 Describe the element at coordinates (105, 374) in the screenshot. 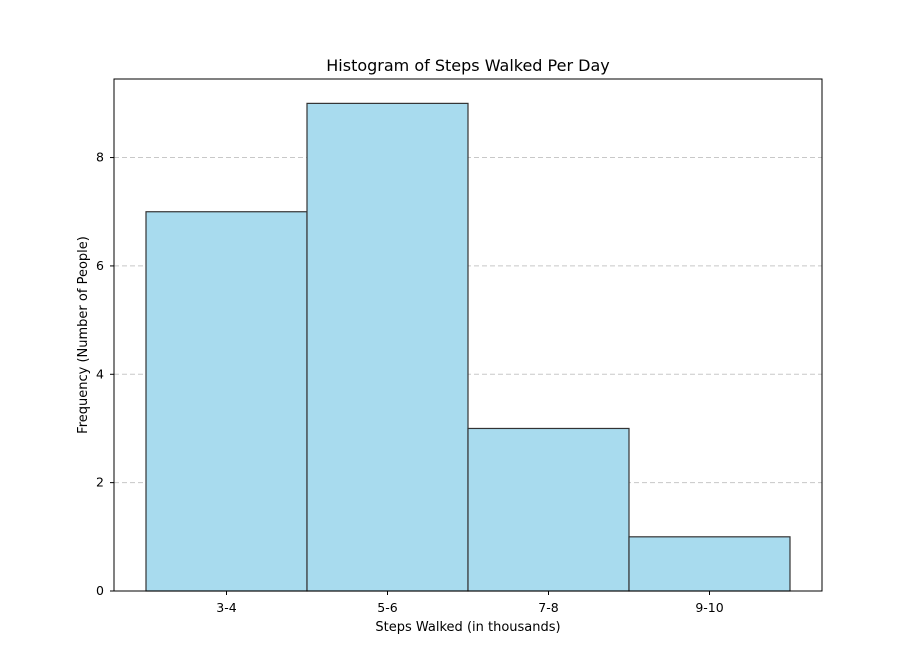

I see `y-axis-ticks: 0 2 4 6 8` at that location.